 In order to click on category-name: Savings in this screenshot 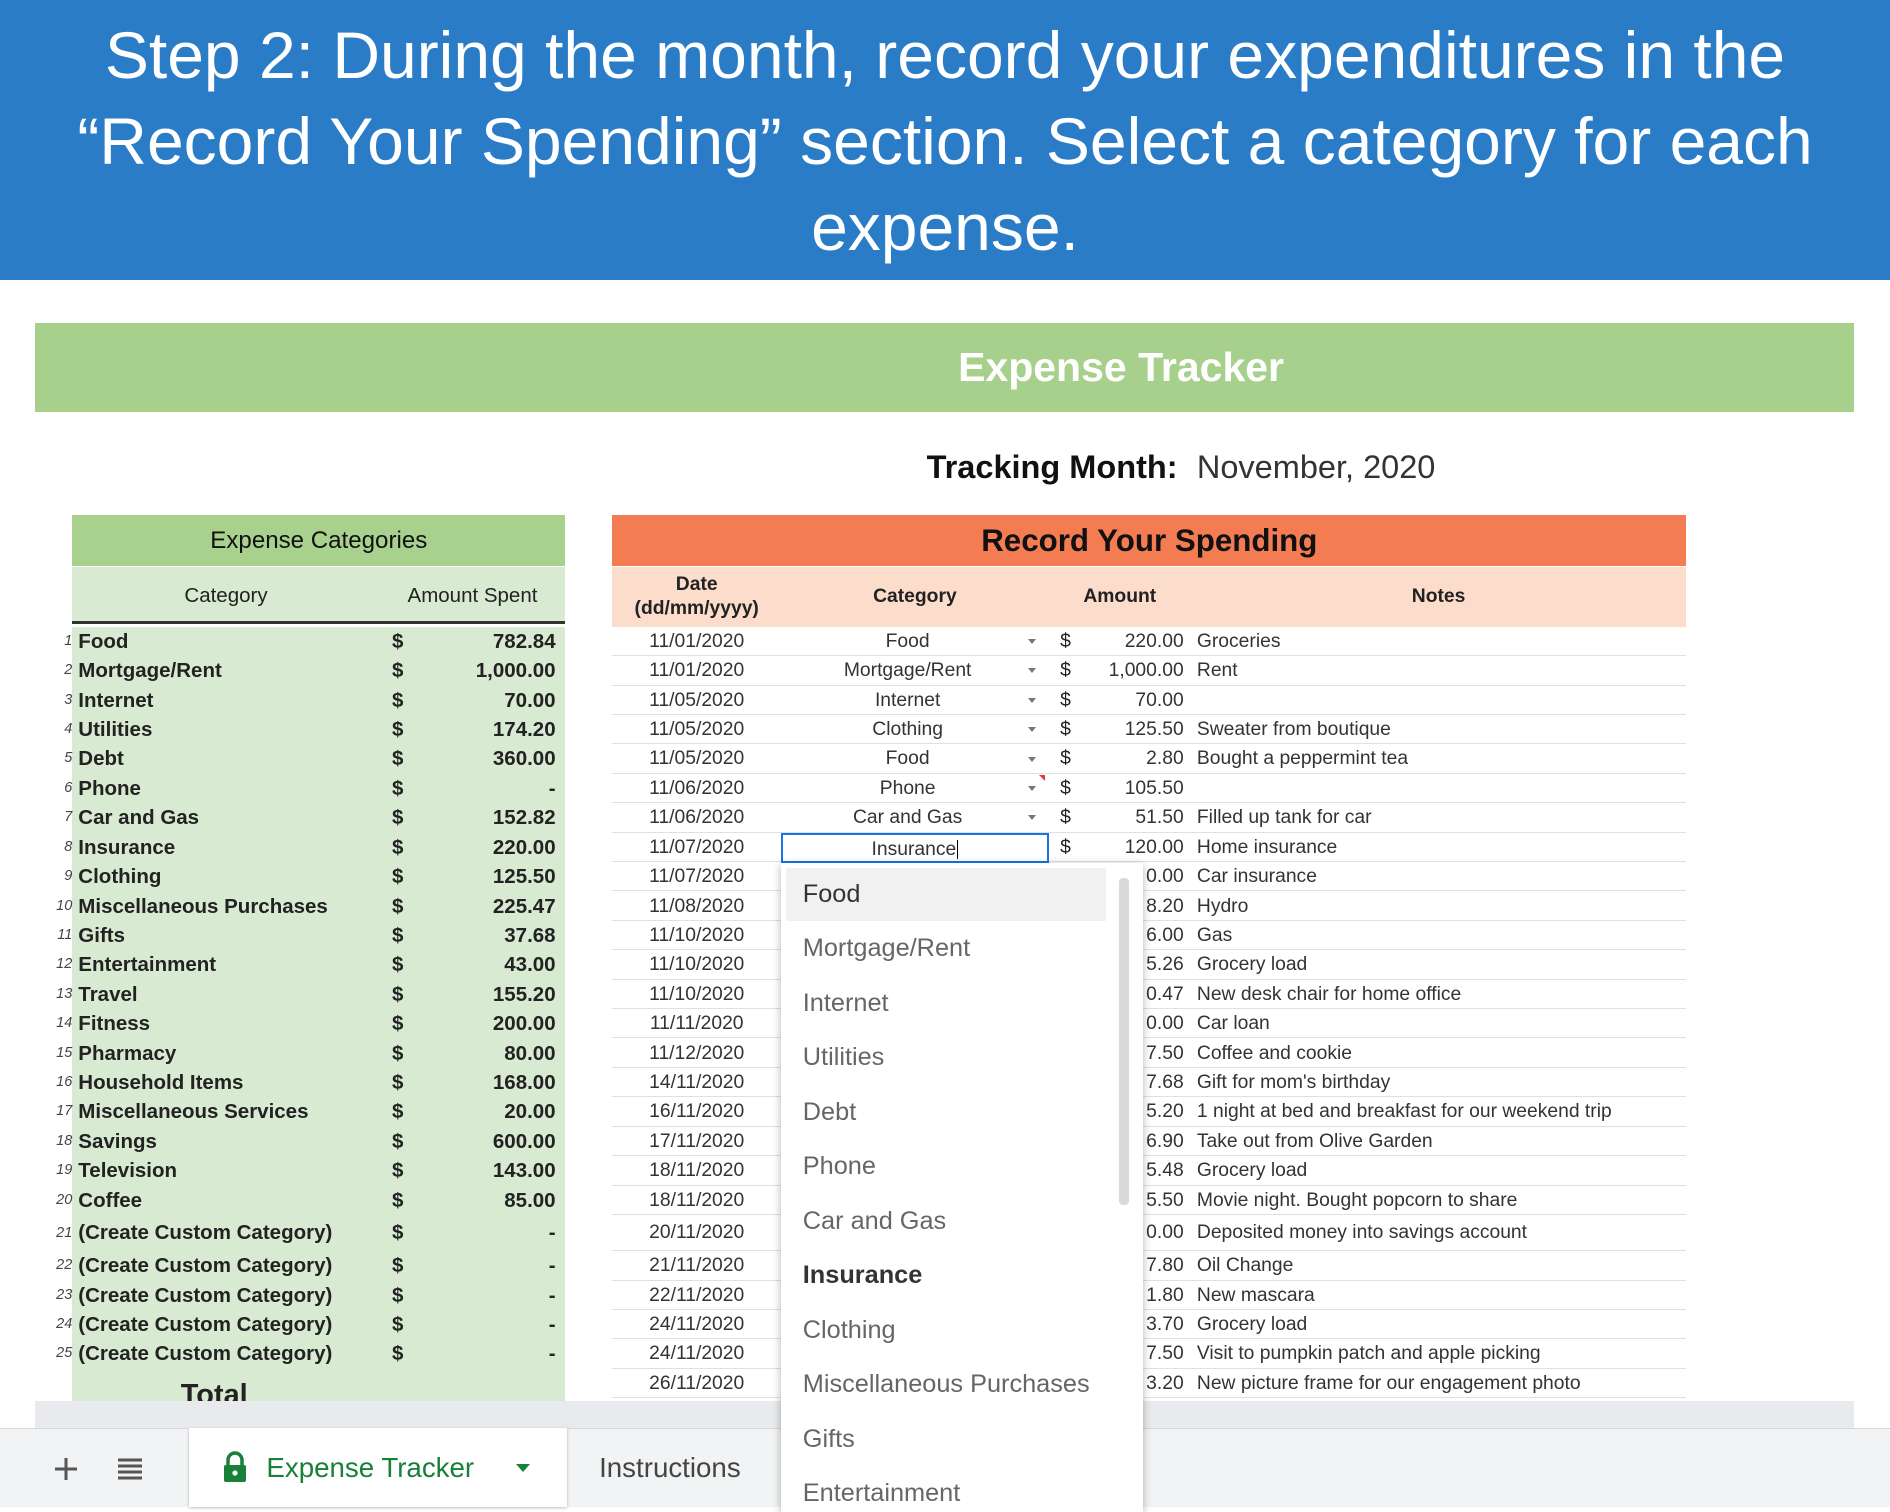, I will do `click(117, 1141)`.